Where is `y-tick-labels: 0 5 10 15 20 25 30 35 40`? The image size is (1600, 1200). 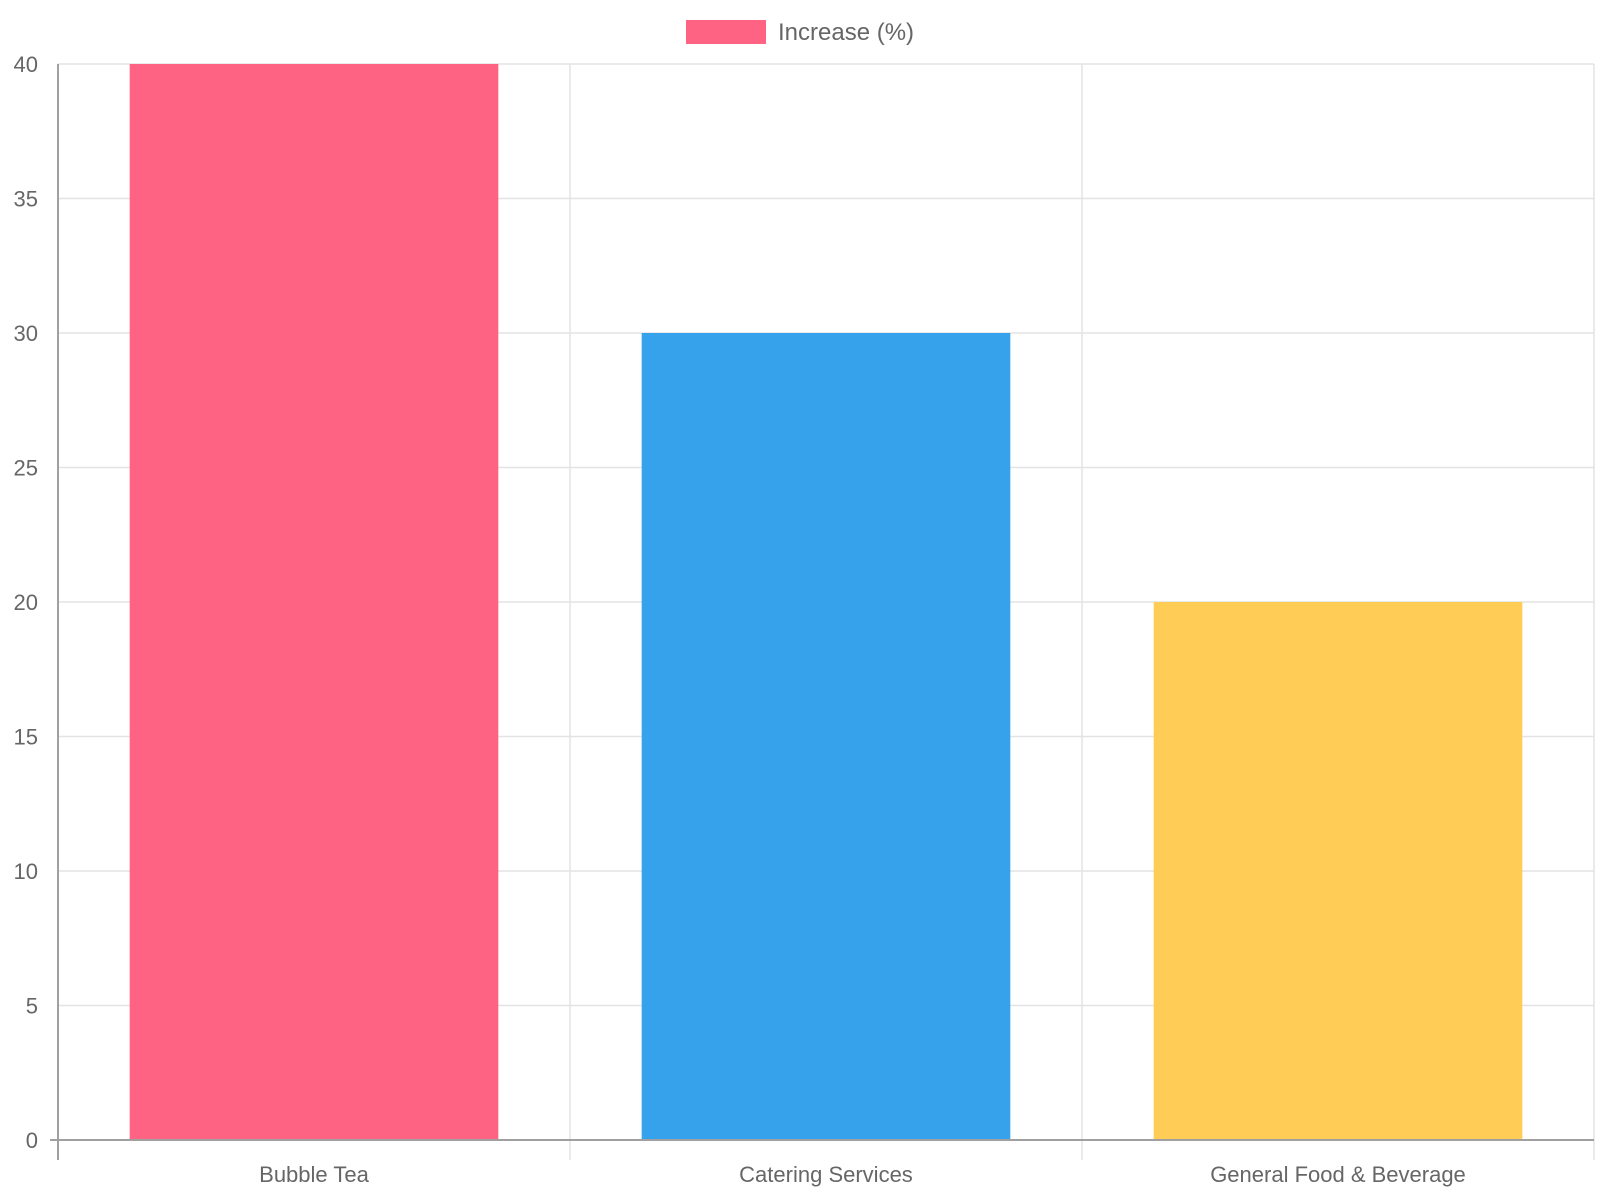
y-tick-labels: 0 5 10 15 20 25 30 35 40 is located at coordinates (26, 602).